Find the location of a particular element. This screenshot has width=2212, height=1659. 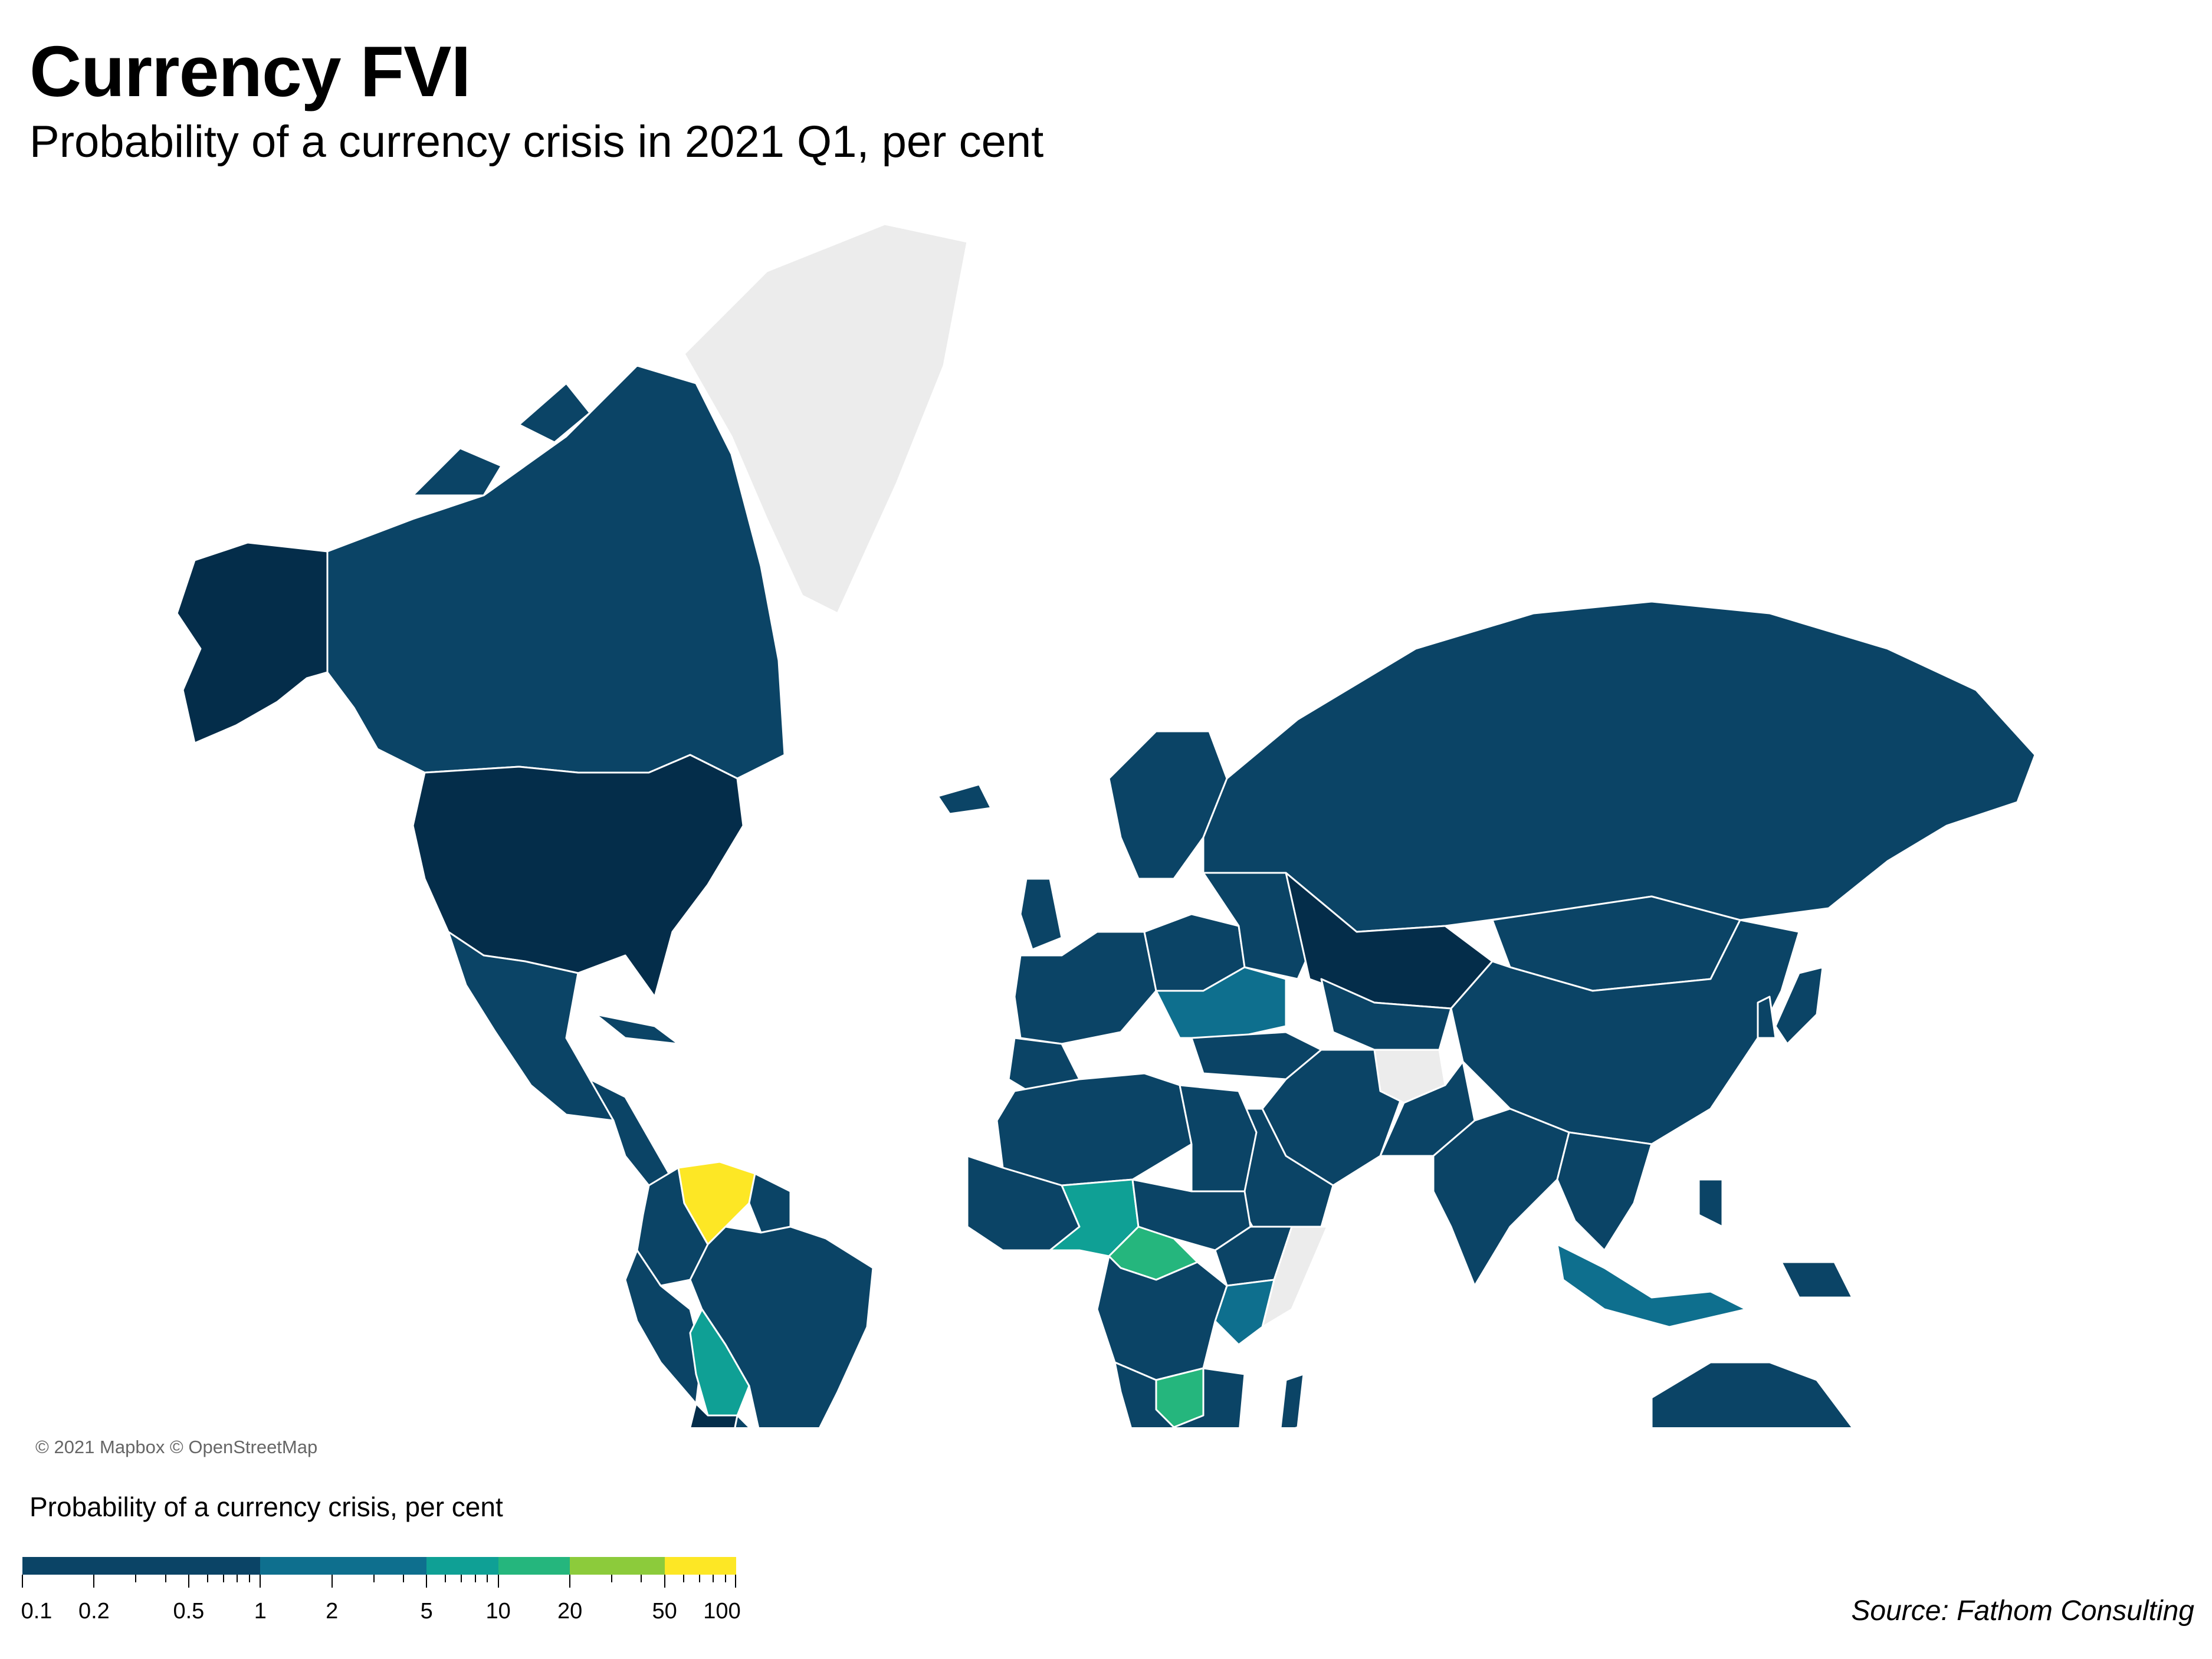

legend-color-bar is located at coordinates (379, 1566).